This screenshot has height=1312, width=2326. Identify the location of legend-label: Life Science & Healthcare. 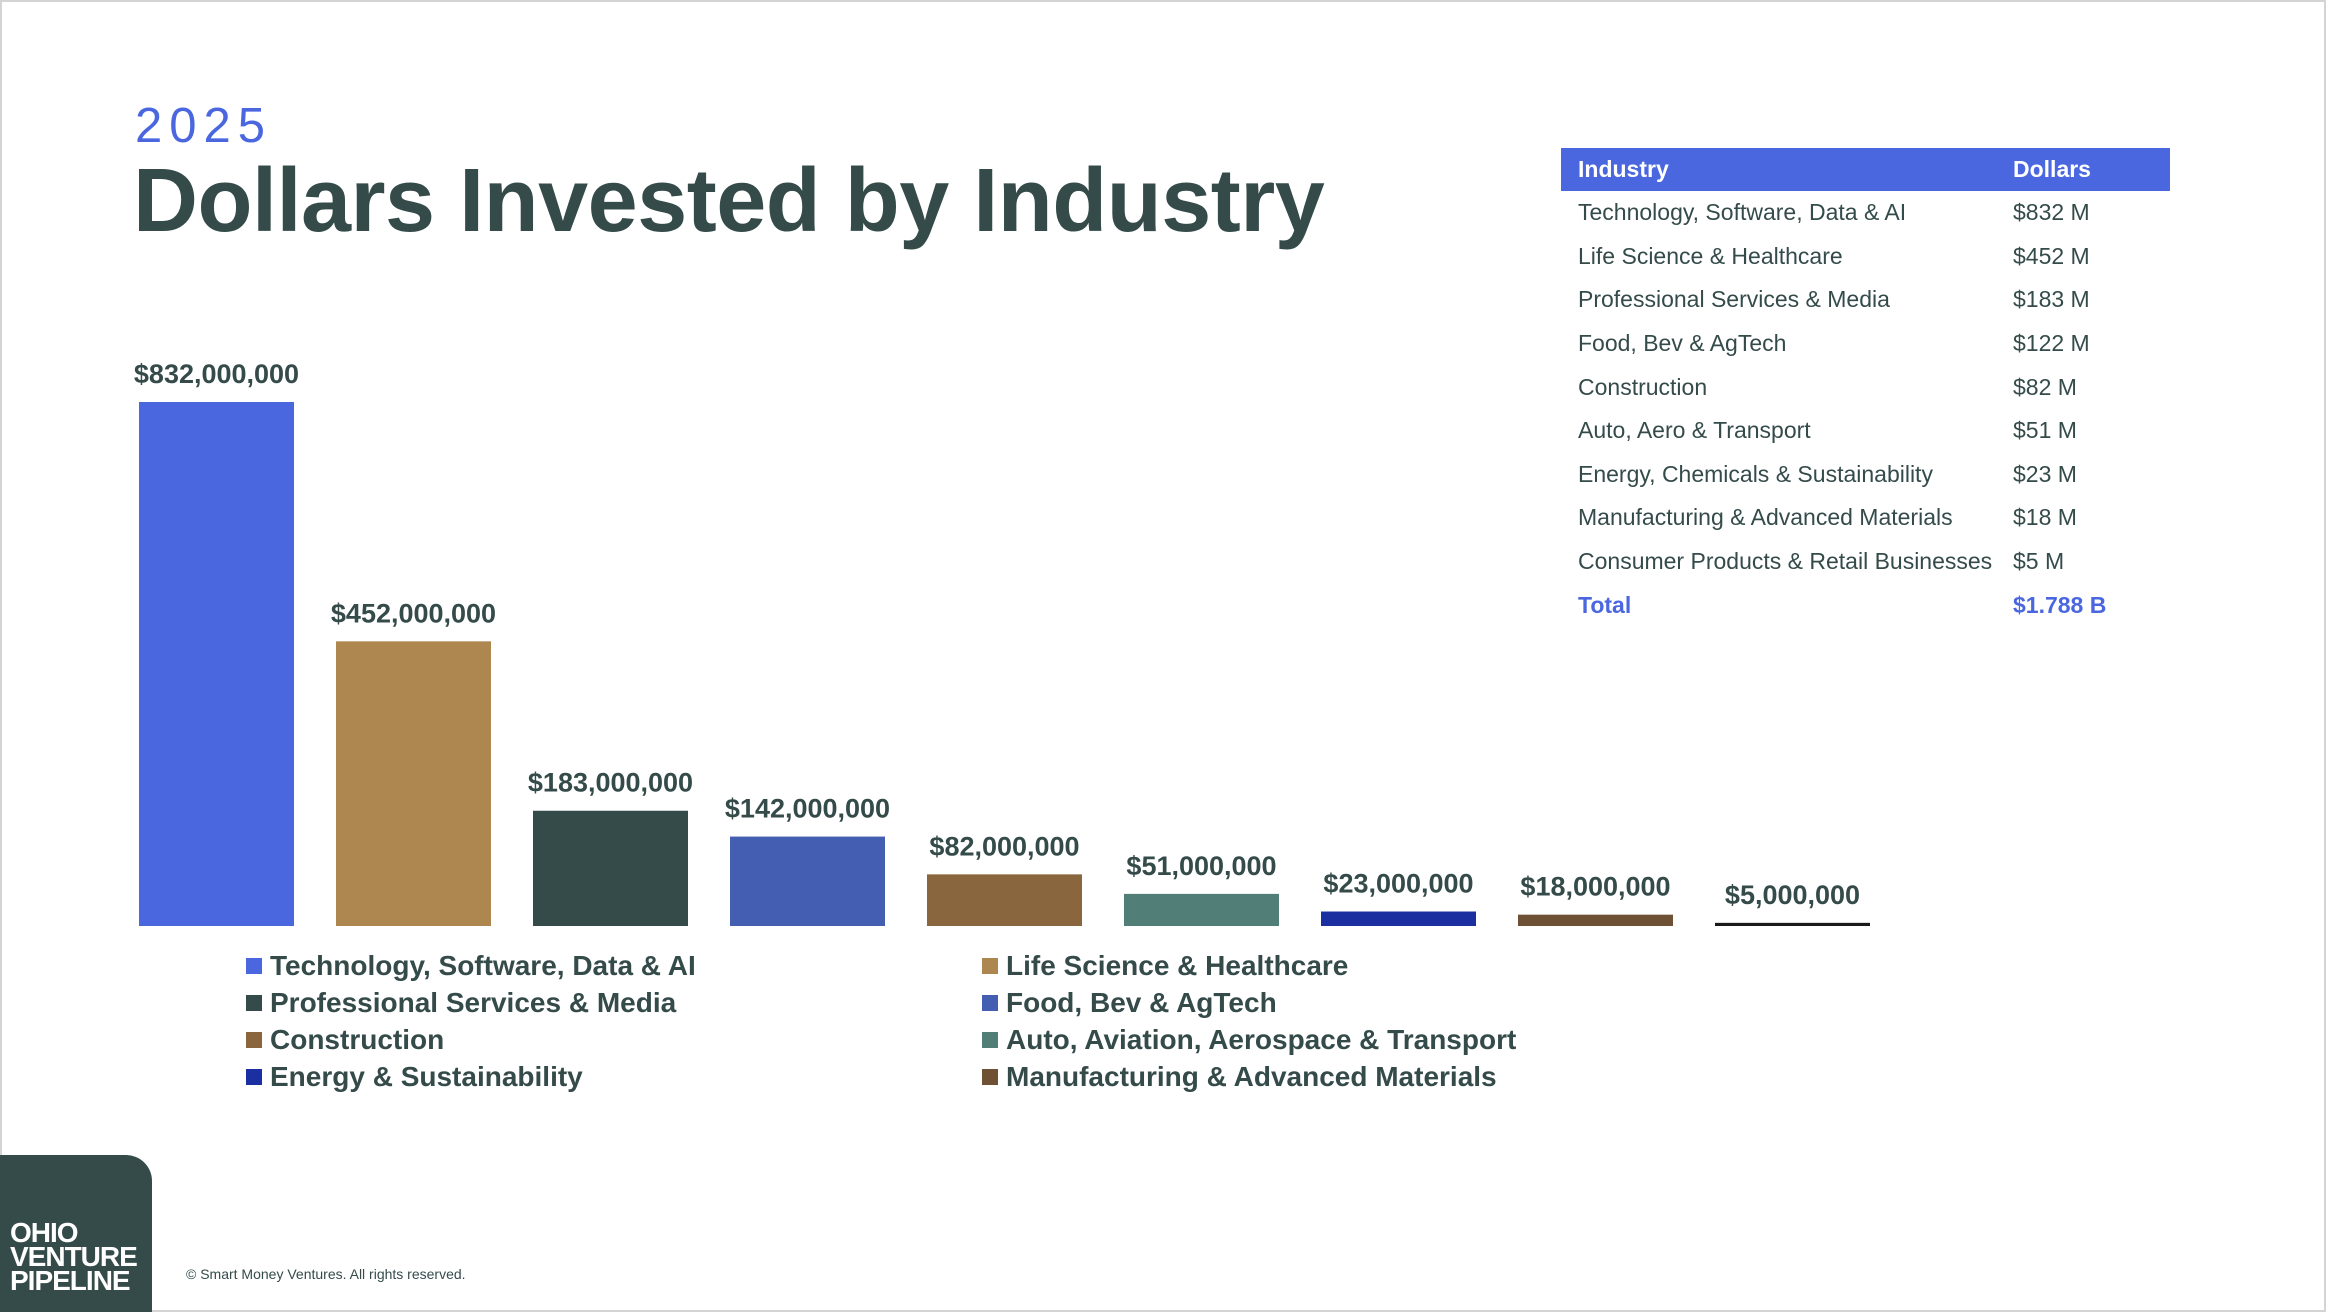
(1177, 965).